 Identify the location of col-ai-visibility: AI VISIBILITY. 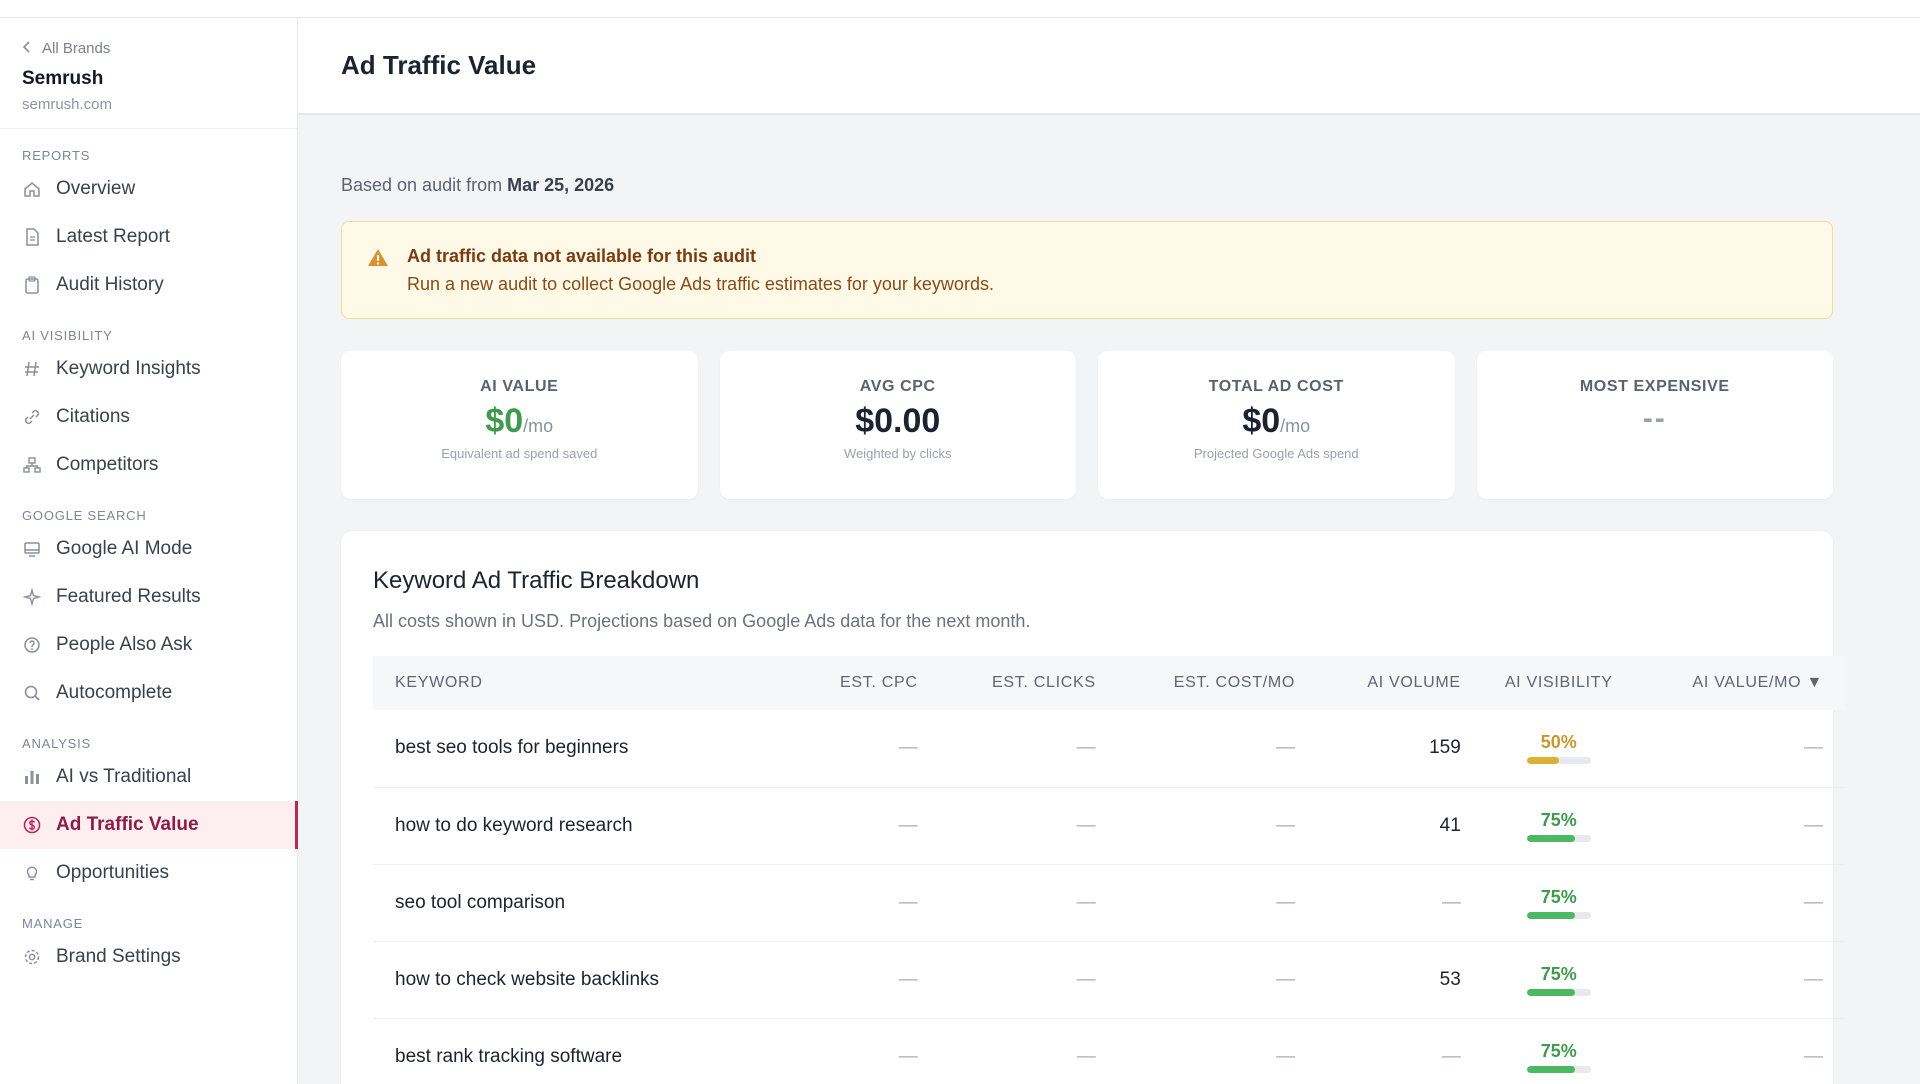
(1558, 682).